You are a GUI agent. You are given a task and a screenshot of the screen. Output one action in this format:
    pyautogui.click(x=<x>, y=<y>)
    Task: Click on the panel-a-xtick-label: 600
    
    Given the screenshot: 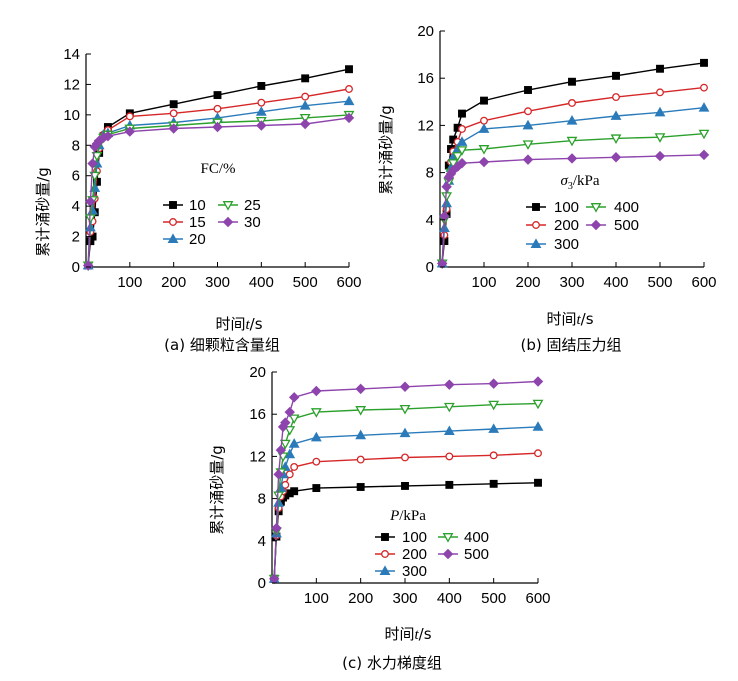 What is the action you would take?
    pyautogui.click(x=348, y=282)
    